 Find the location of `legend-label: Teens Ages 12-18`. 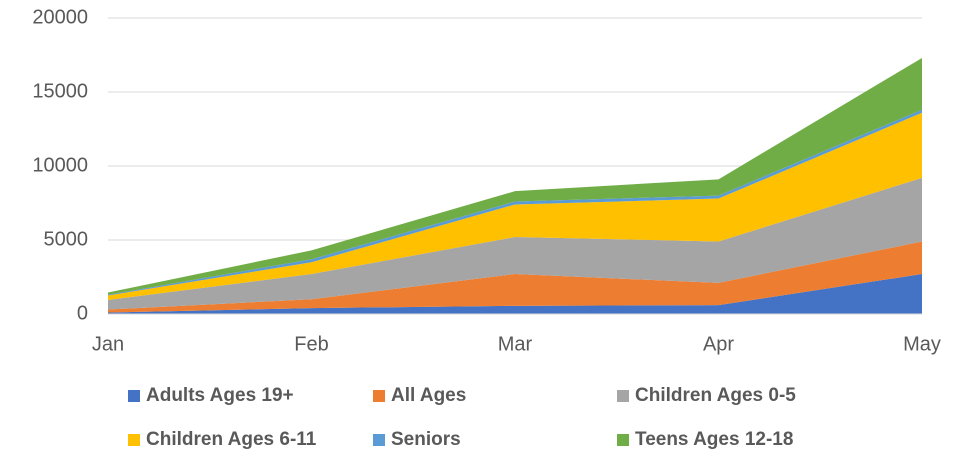

legend-label: Teens Ages 12-18 is located at coordinates (714, 439).